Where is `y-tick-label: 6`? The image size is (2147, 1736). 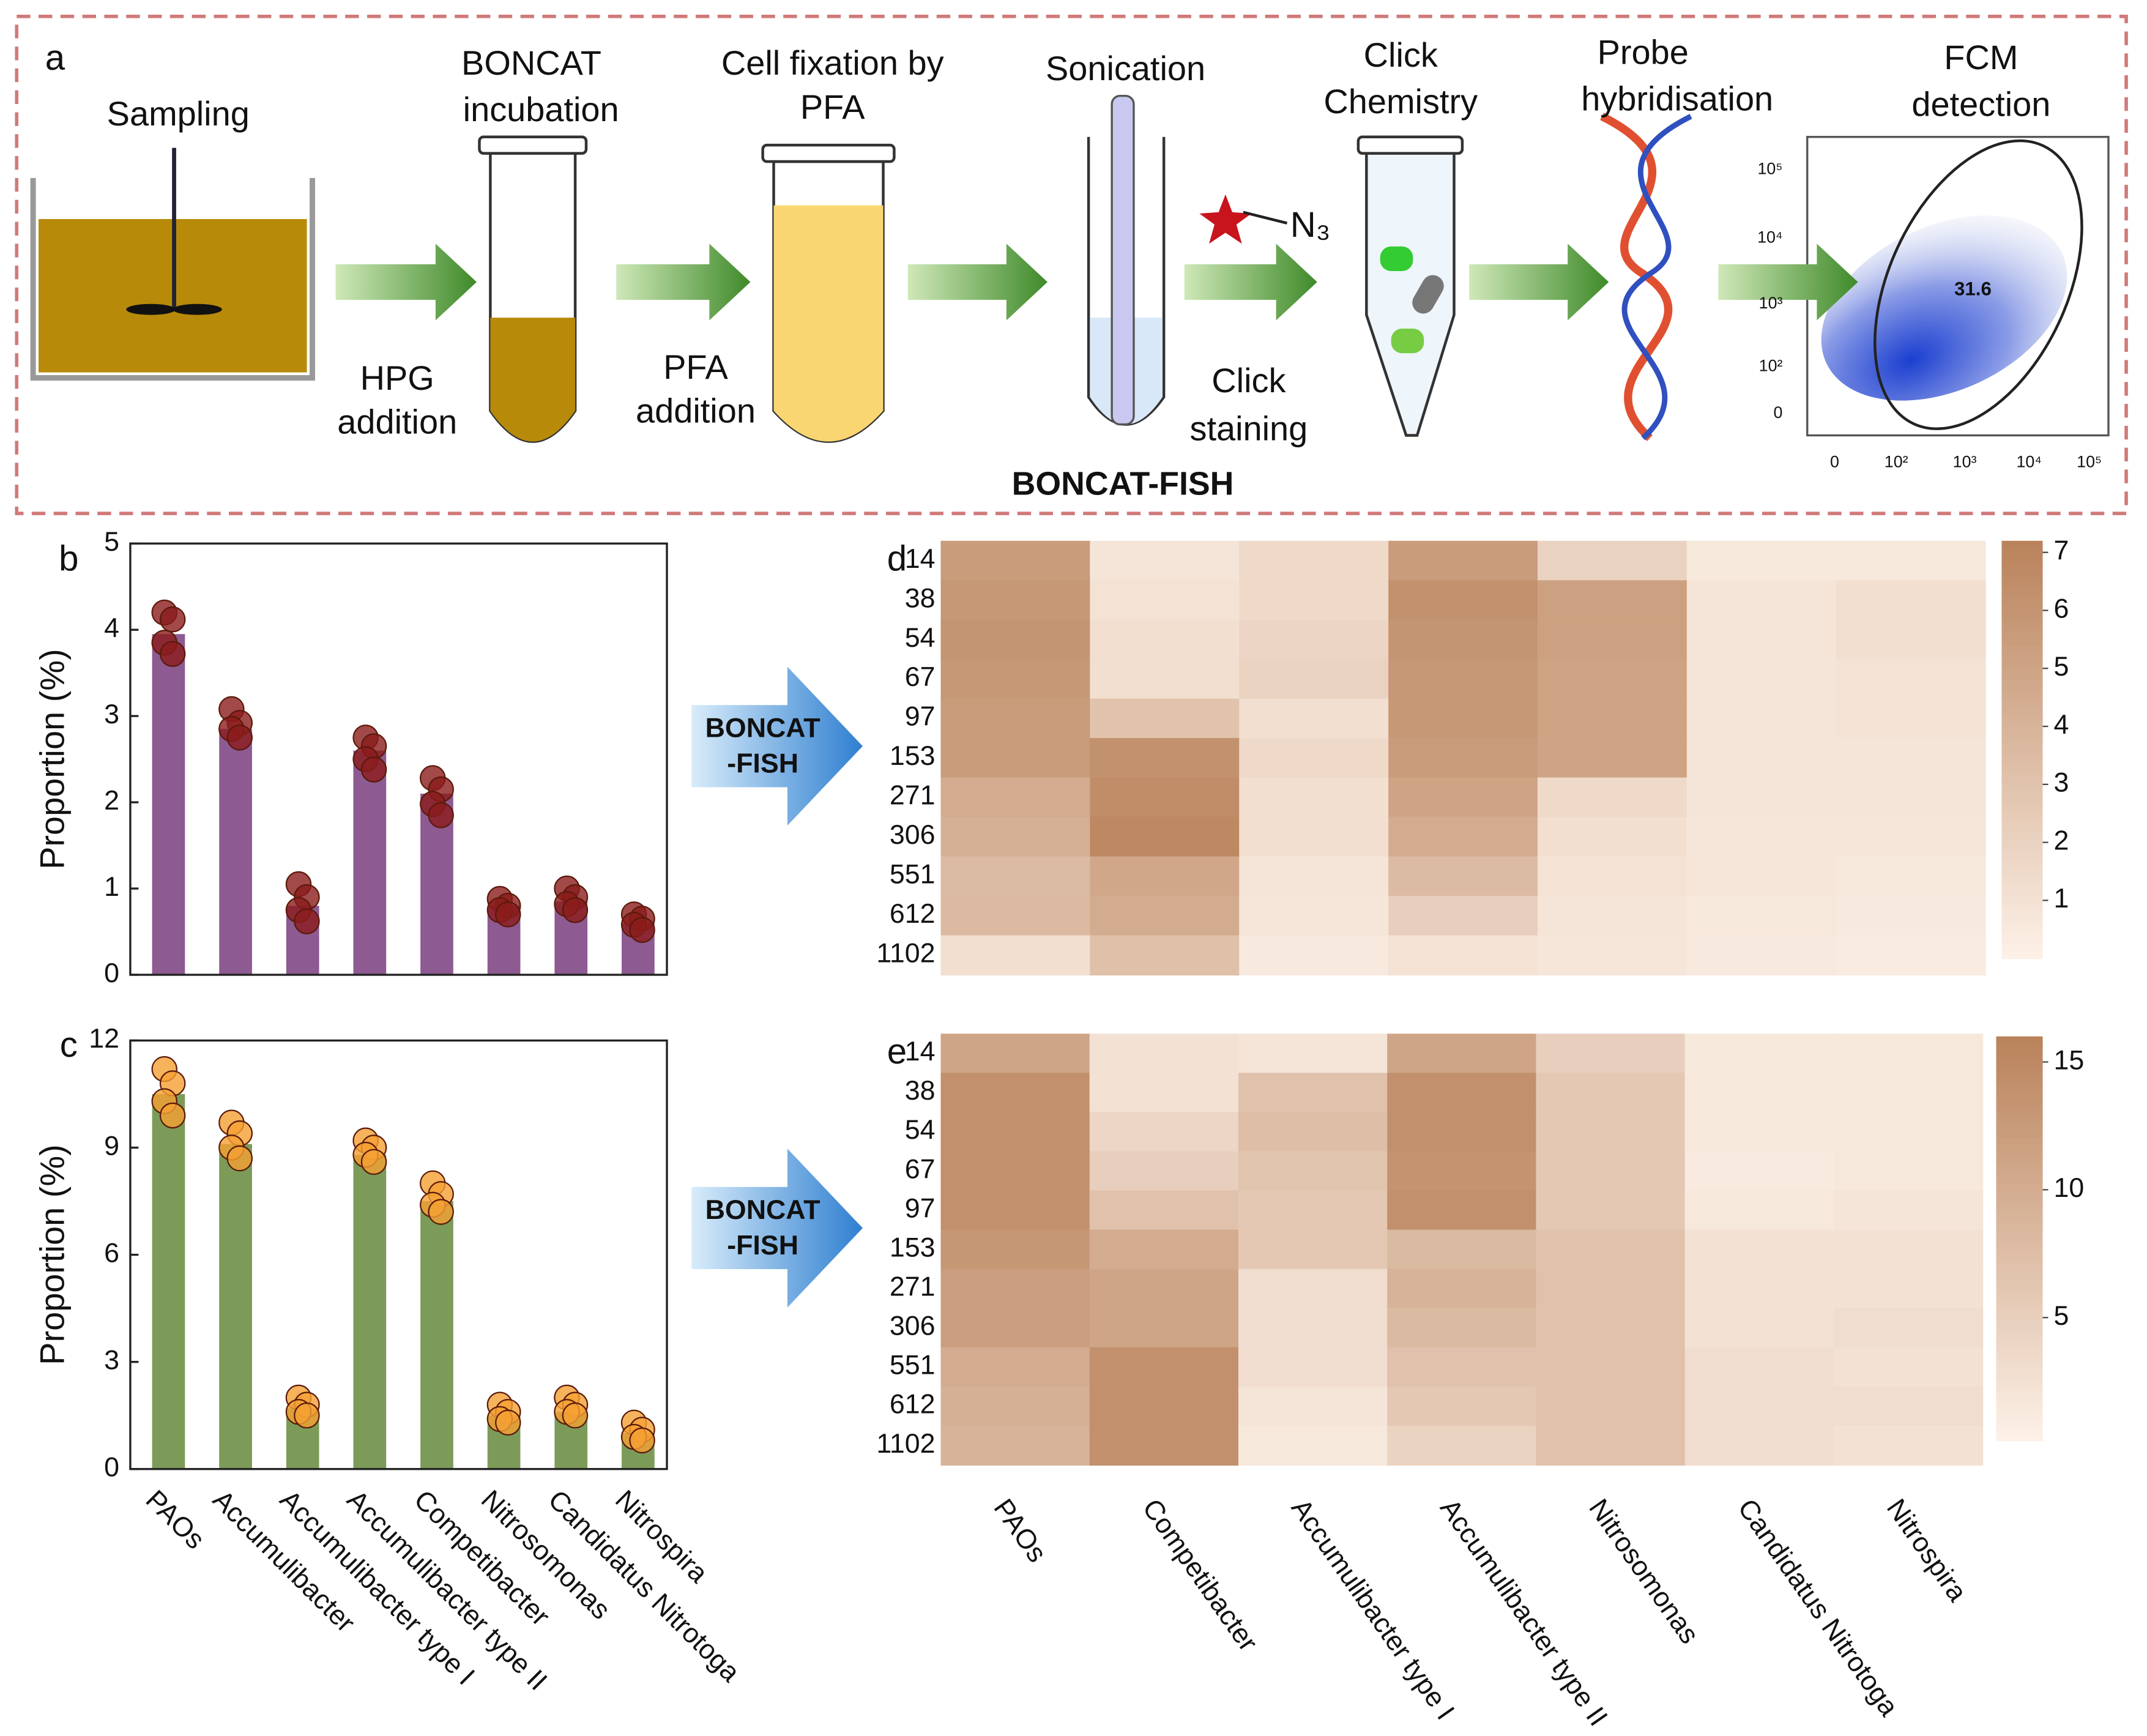
y-tick-label: 6 is located at coordinates (111, 1252).